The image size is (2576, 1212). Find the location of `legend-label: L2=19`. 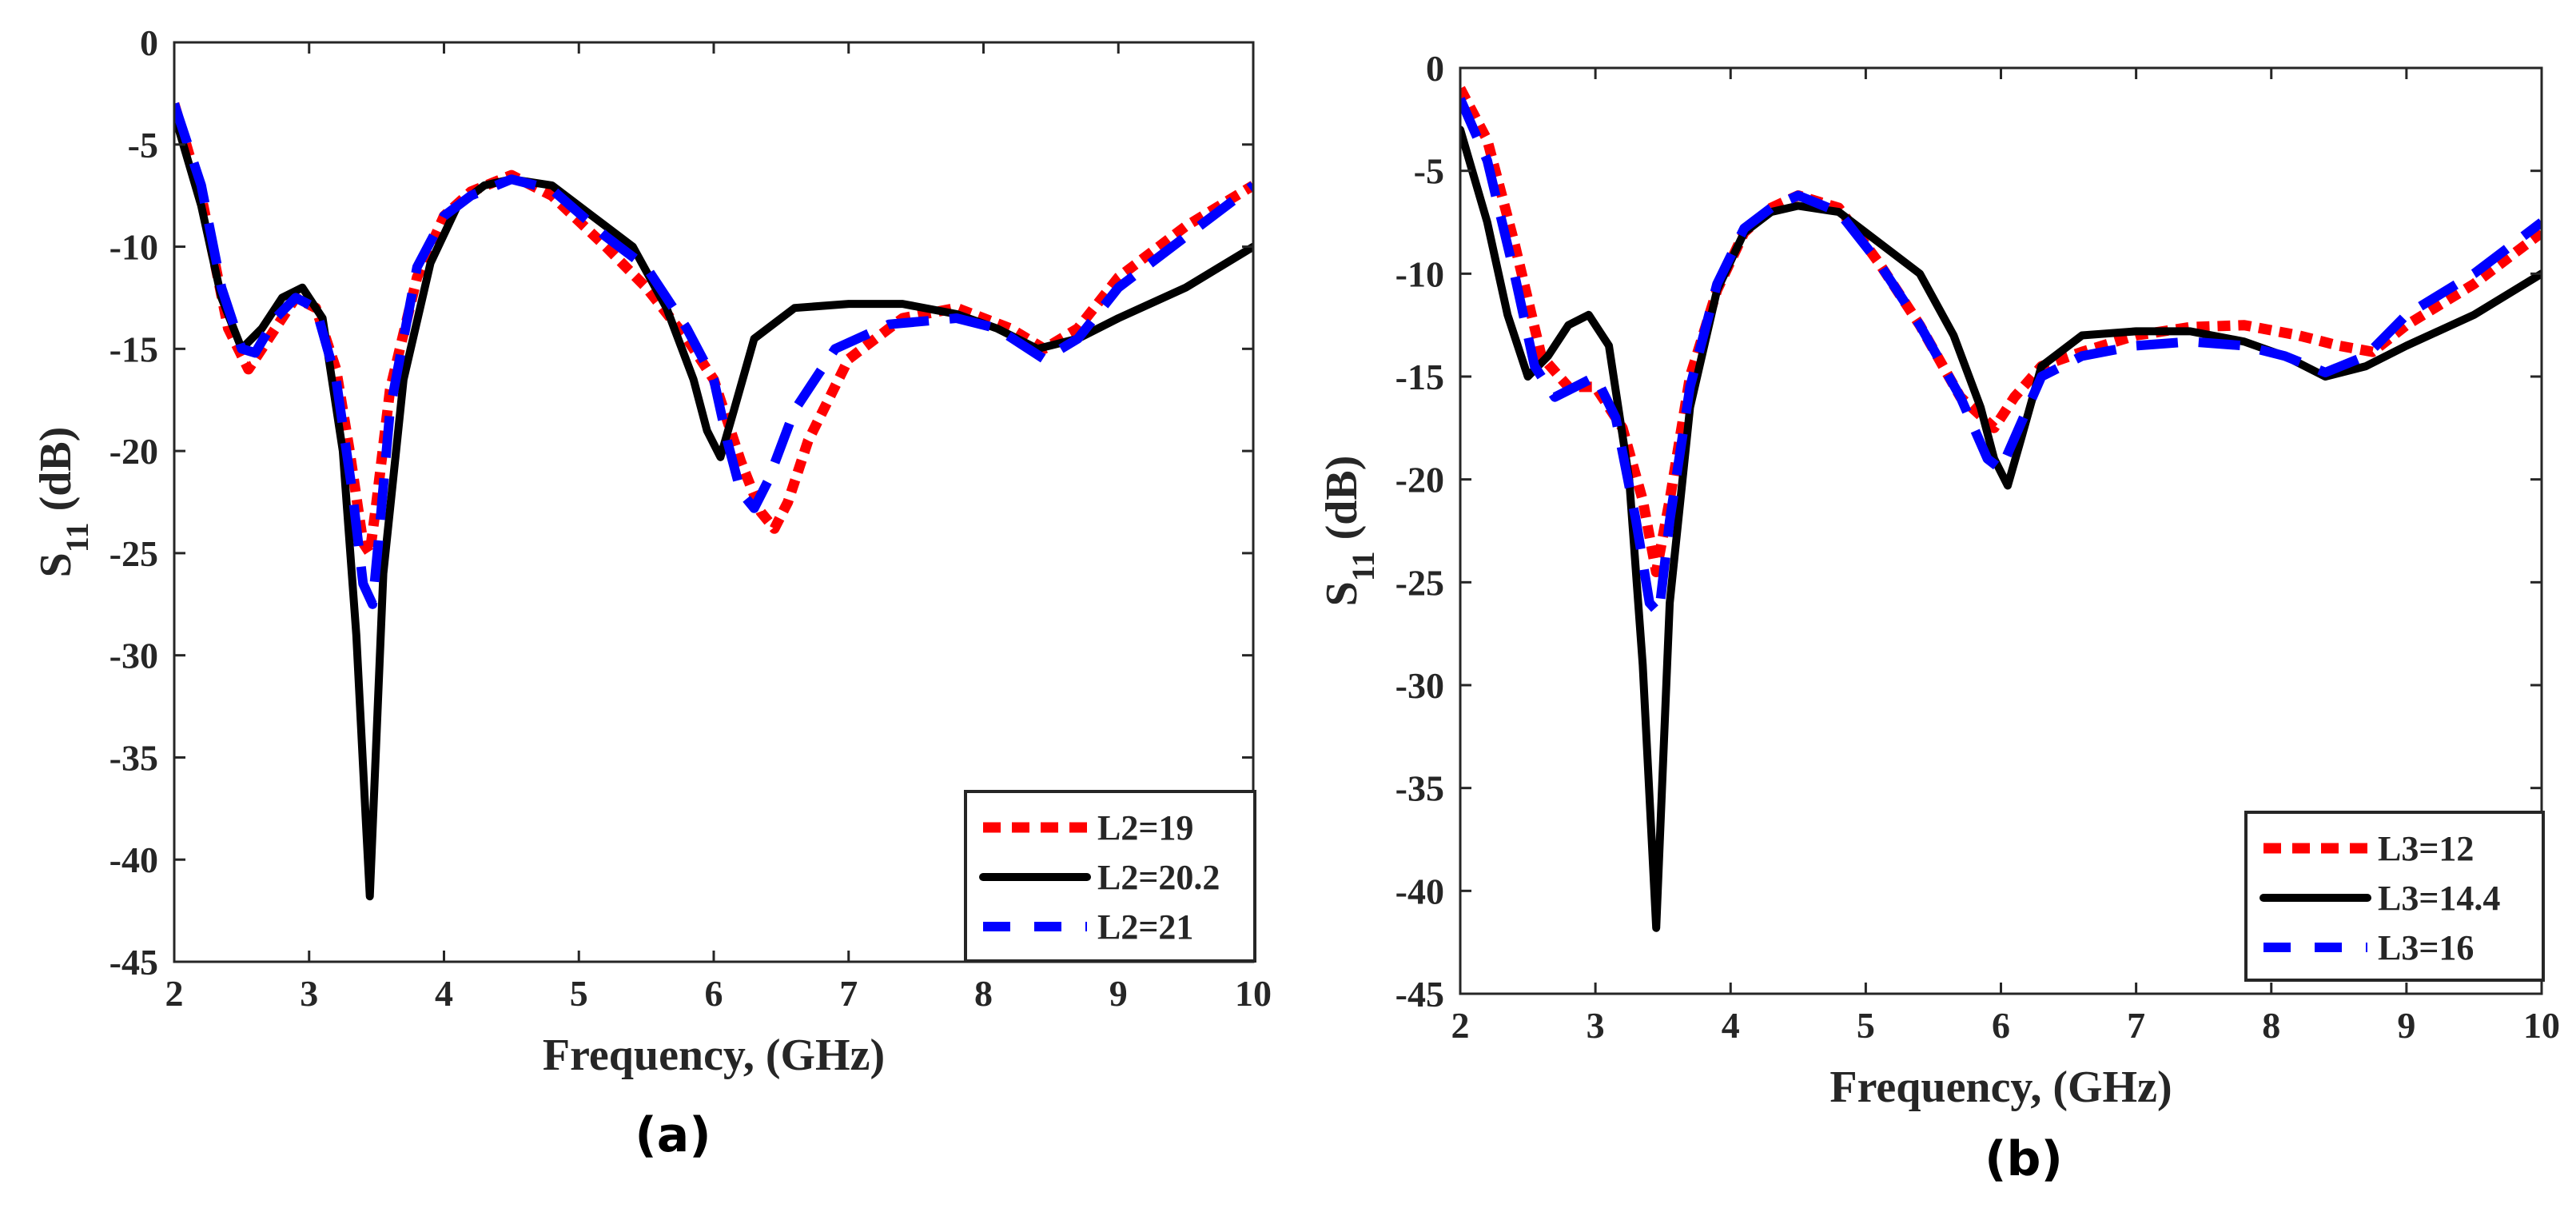

legend-label: L2=19 is located at coordinates (1145, 827).